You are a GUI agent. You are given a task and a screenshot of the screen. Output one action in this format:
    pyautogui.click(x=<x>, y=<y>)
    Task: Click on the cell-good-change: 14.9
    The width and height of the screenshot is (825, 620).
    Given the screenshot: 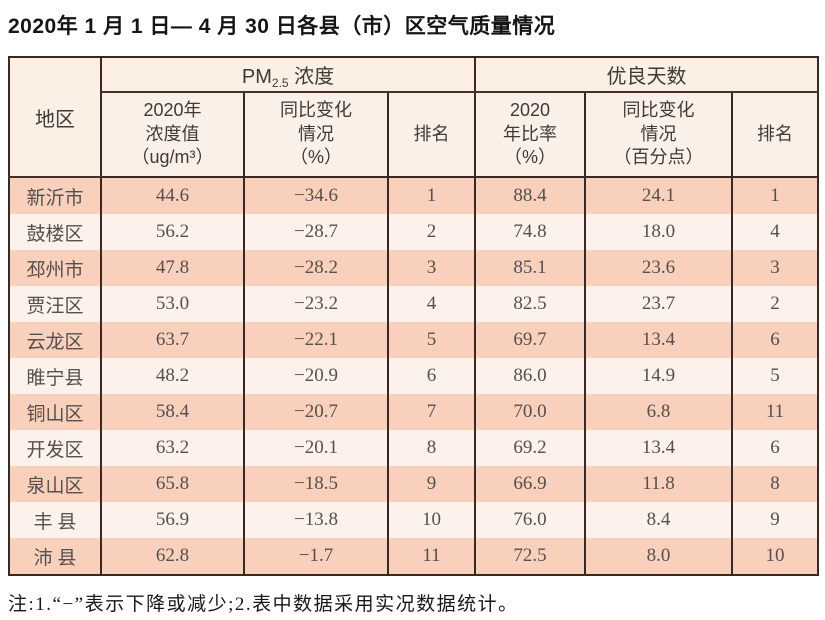 What is the action you would take?
    pyautogui.click(x=659, y=376)
    